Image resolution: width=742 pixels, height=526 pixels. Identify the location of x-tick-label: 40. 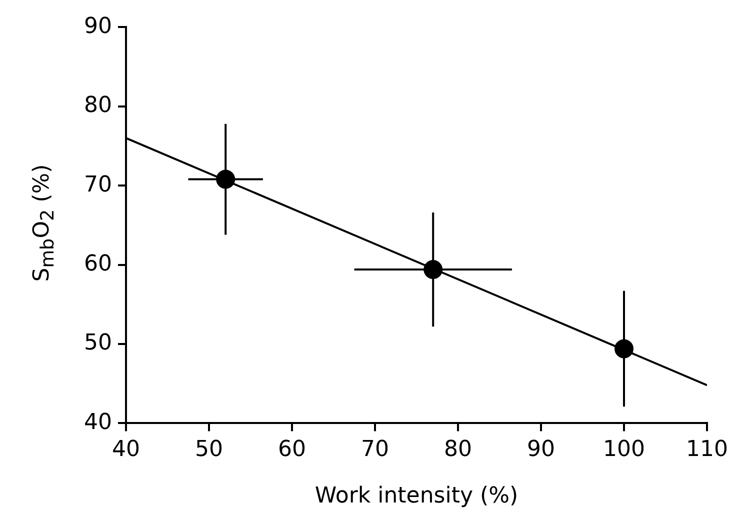
(126, 449).